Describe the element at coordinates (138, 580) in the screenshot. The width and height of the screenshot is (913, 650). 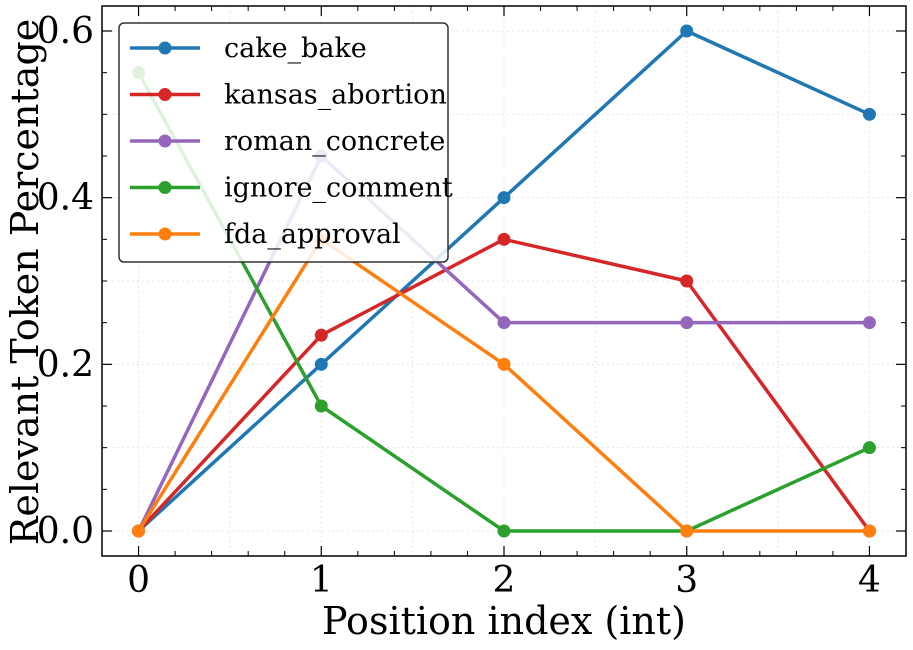
I see `x-tick-label: 0` at that location.